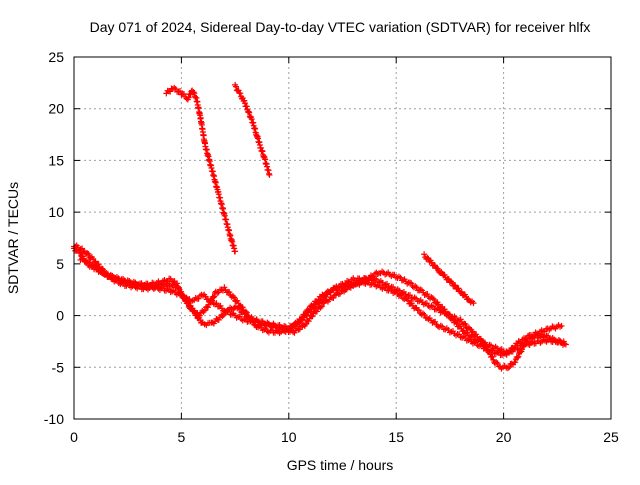 The height and width of the screenshot is (485, 640). I want to click on series-track-d, so click(201, 169).